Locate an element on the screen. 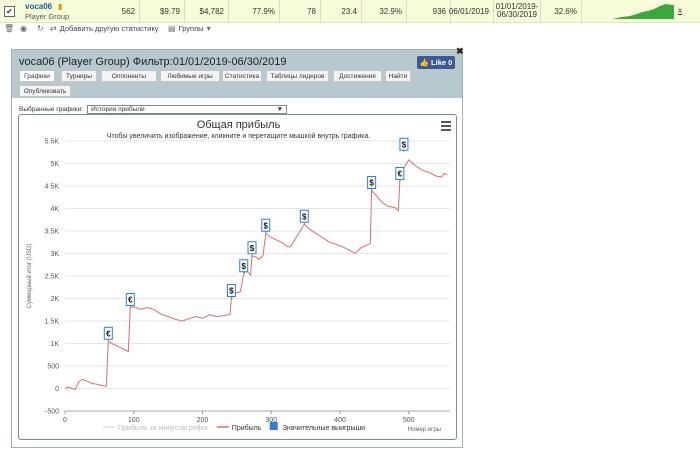 This screenshot has width=700, height=450. chart-select: История прибыли ▼ is located at coordinates (187, 109).